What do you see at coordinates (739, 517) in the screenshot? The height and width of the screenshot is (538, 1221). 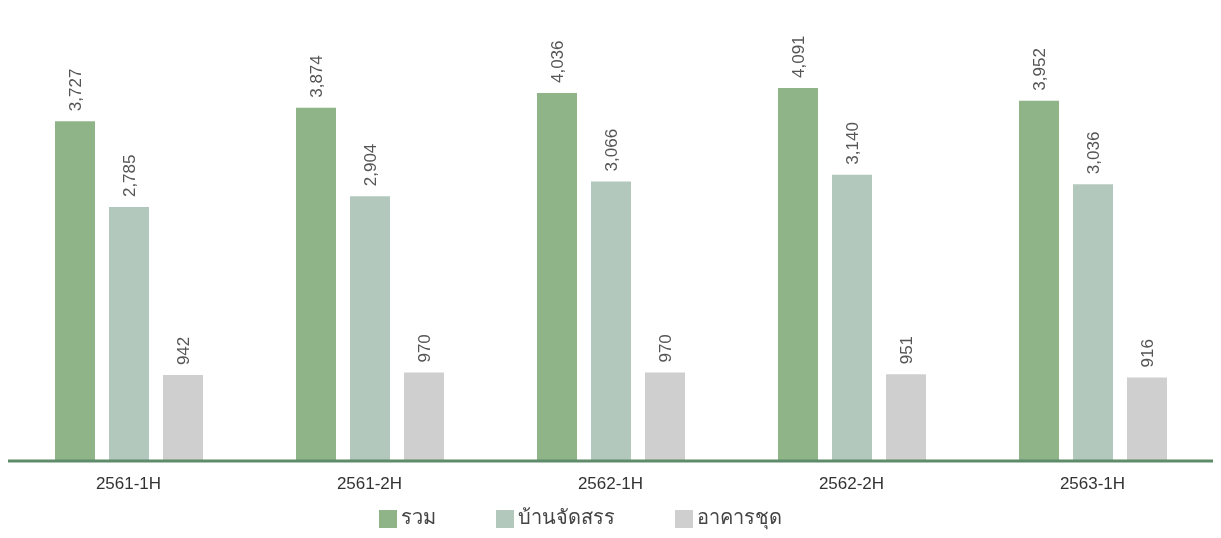 I see `legend-label: อาคารชุด` at bounding box center [739, 517].